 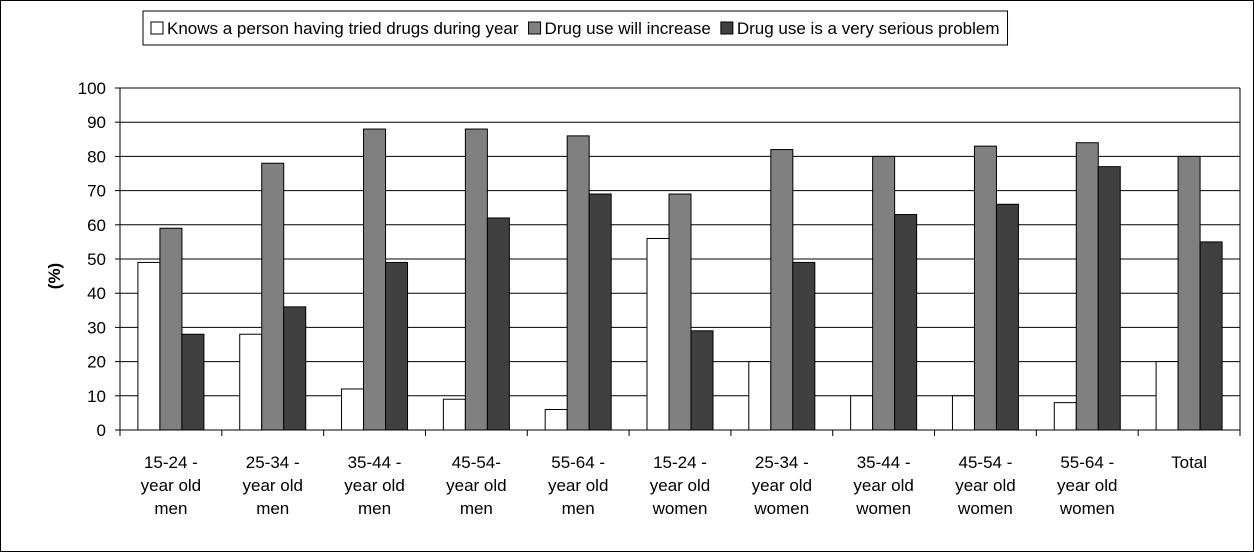 I want to click on y-tick-label: 10, so click(x=96, y=396).